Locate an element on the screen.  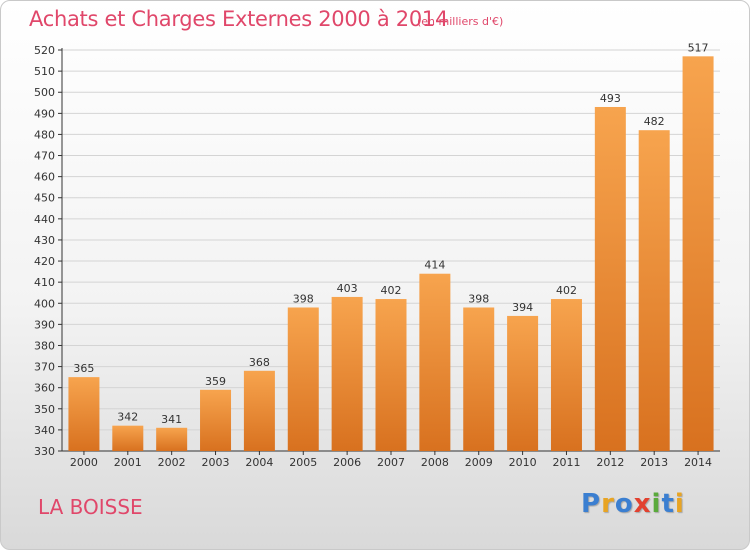
bar-value-label: 365 is located at coordinates (83, 368).